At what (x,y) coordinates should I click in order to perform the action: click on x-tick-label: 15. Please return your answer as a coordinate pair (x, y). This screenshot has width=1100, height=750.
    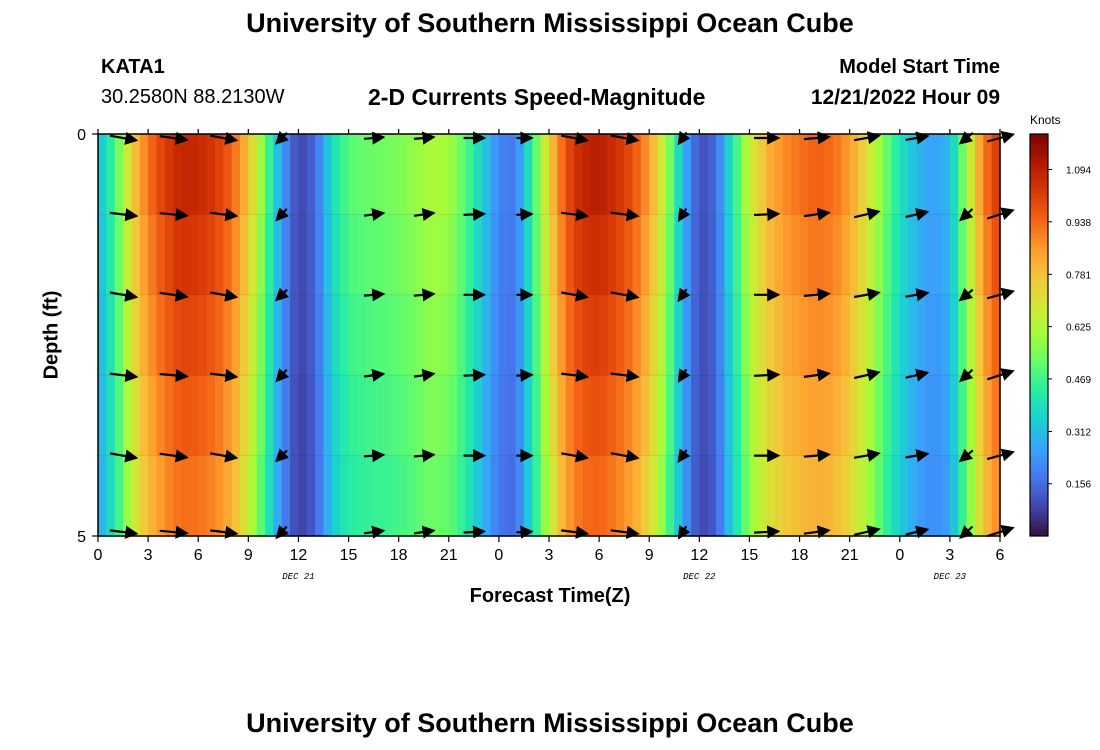
    Looking at the image, I should click on (750, 555).